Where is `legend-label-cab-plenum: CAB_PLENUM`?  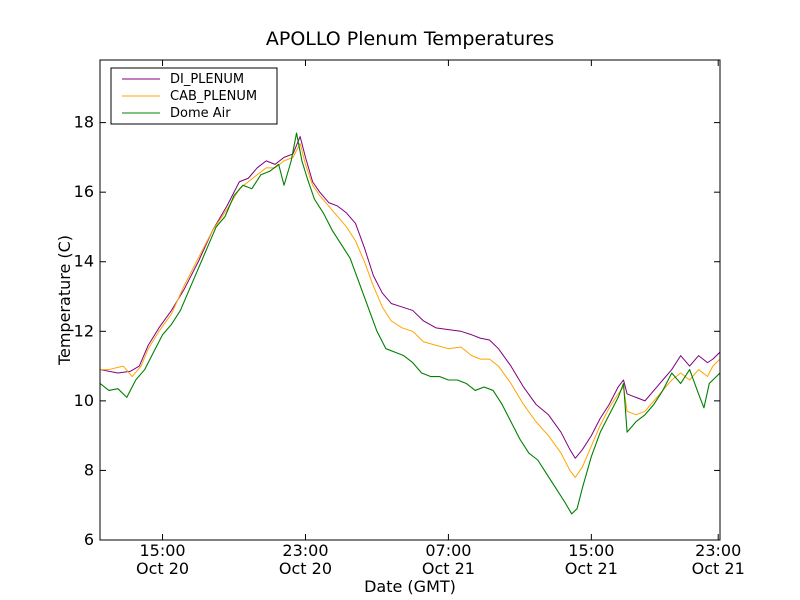 legend-label-cab-plenum: CAB_PLENUM is located at coordinates (213, 96).